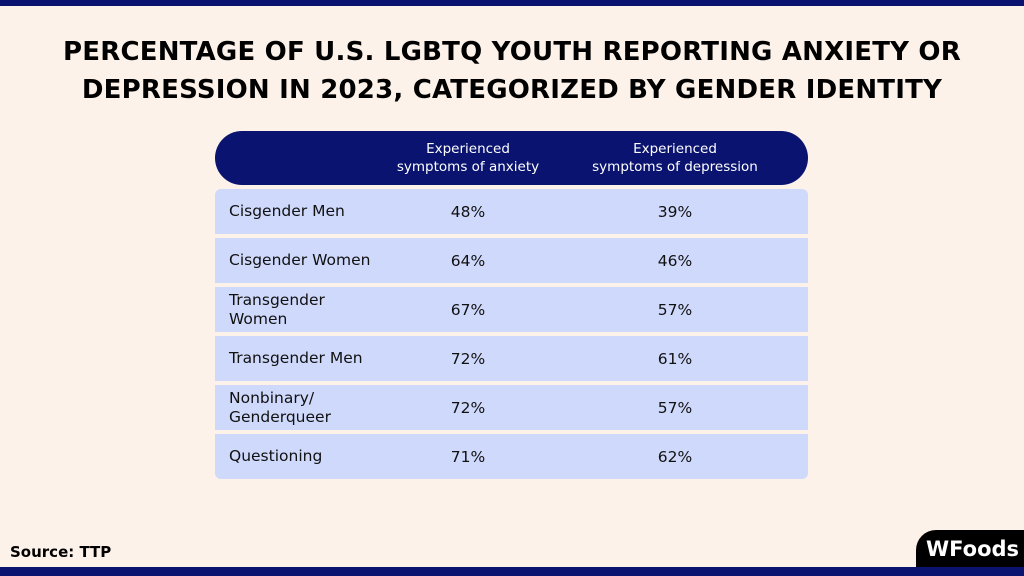 The height and width of the screenshot is (576, 1024). Describe the element at coordinates (277, 299) in the screenshot. I see `row-label-line: Transgender` at that location.